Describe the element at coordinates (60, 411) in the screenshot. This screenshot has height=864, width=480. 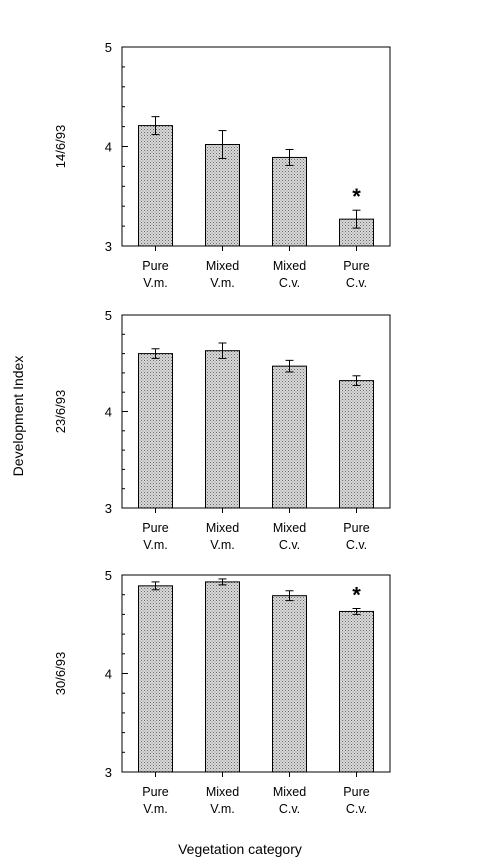
I see `panel-date-label: 23/6/93` at that location.